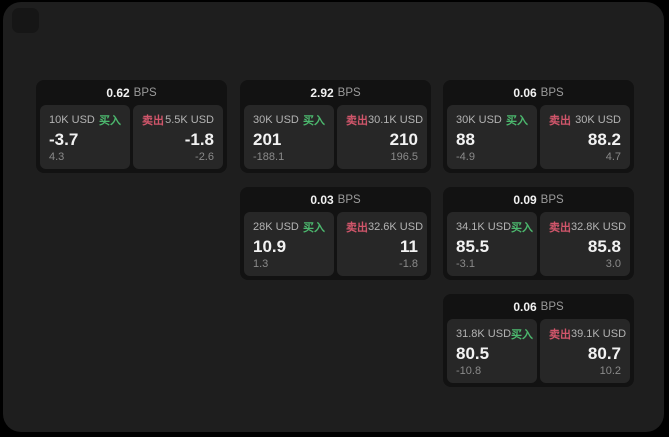 The image size is (669, 437). I want to click on sell-tile-header: 卖出 30K USD, so click(585, 120).